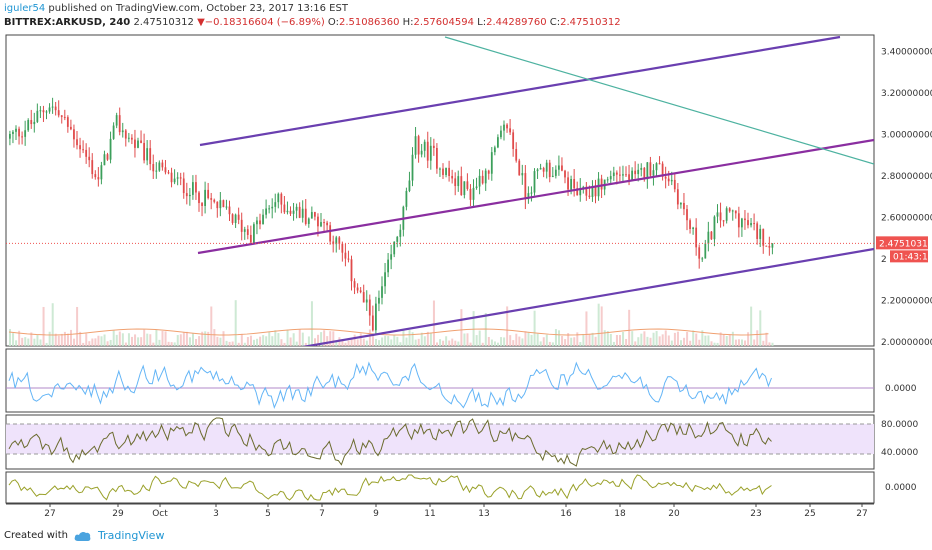 The image size is (932, 550). I want to click on current-price-tag-label: 2.47510312, so click(905, 244).